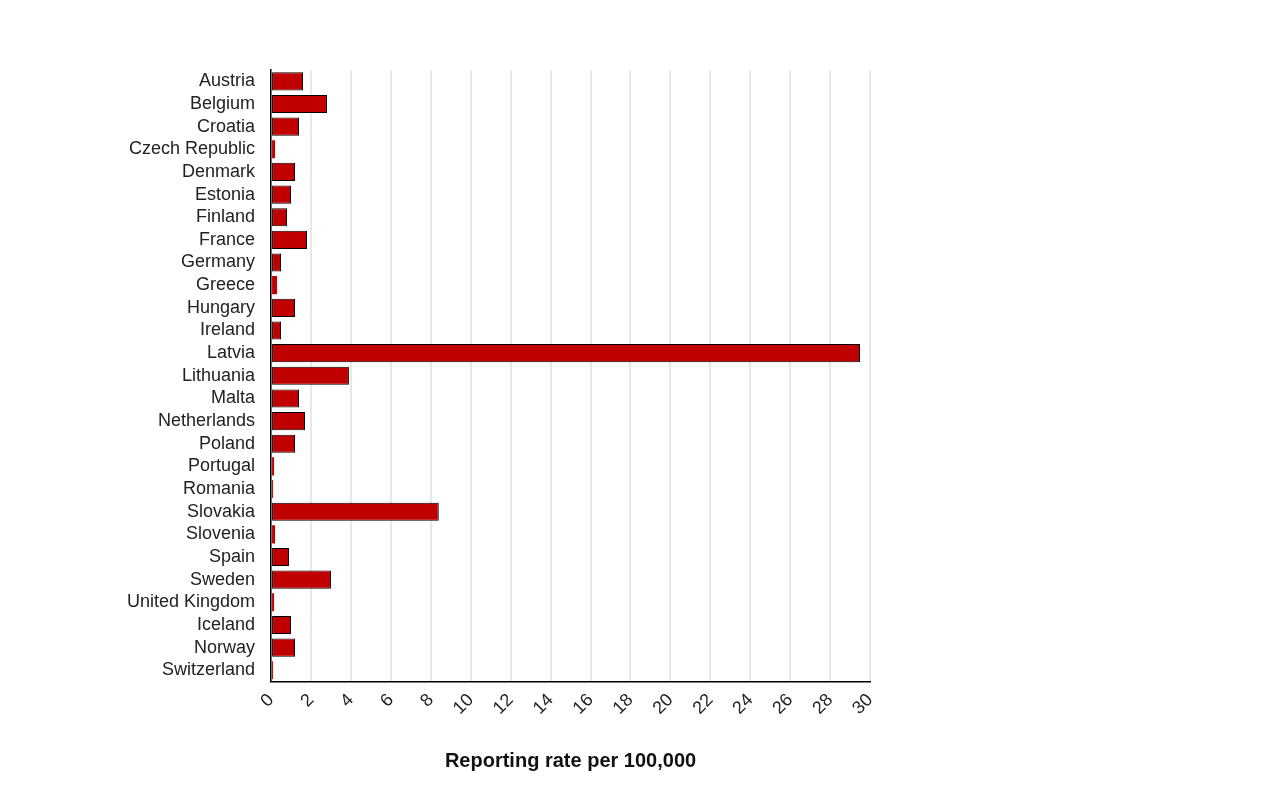 The width and height of the screenshot is (1264, 793). Describe the element at coordinates (219, 170) in the screenshot. I see `y-tick-label: Denmark` at that location.